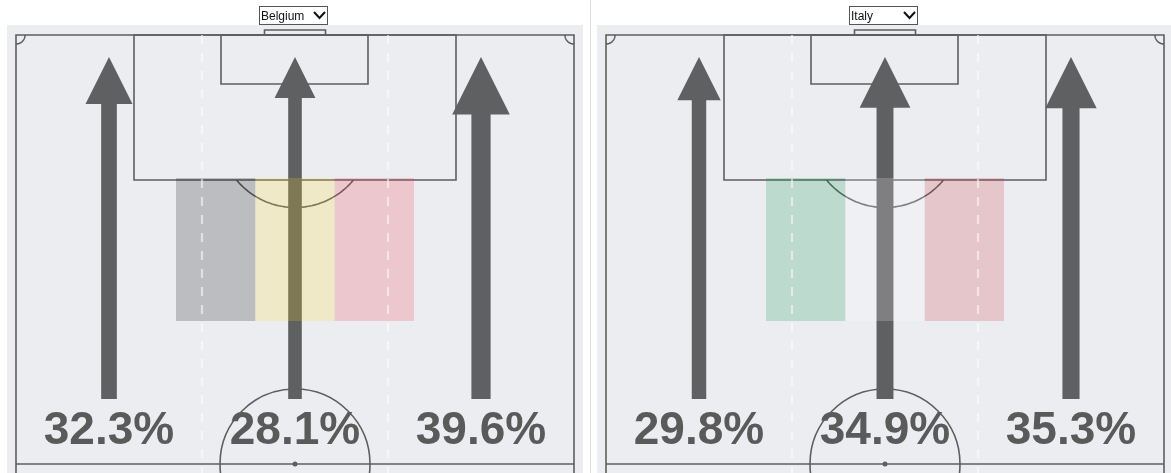 The width and height of the screenshot is (1171, 473). I want to click on text: Italy, so click(862, 15).